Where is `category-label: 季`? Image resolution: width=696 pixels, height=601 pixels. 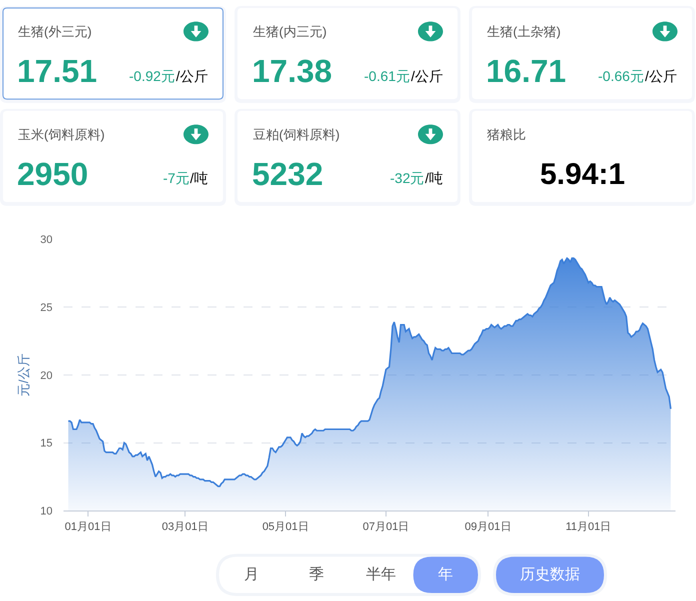 category-label: 季 is located at coordinates (316, 574).